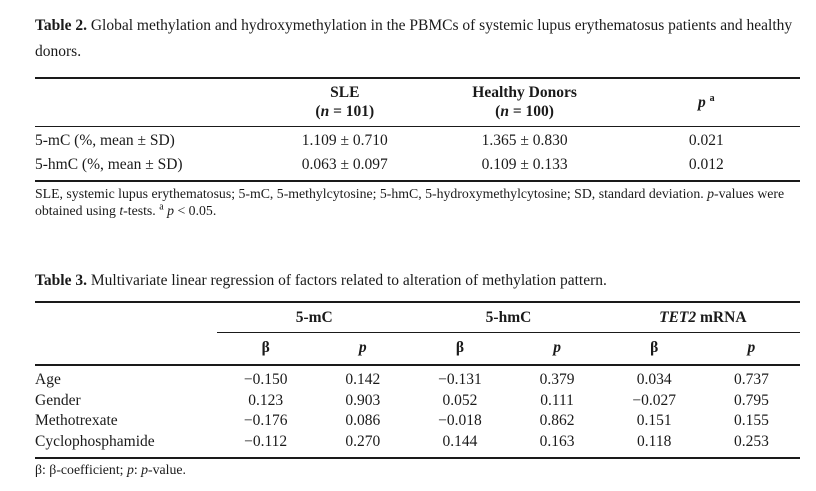 The image size is (816, 491). I want to click on cell-value: 0.155, so click(751, 420).